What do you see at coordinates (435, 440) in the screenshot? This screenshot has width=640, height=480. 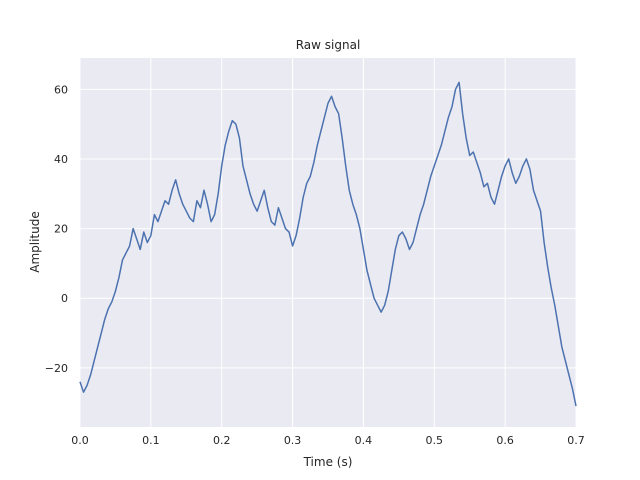 I see `x-tick-label: 0.5` at bounding box center [435, 440].